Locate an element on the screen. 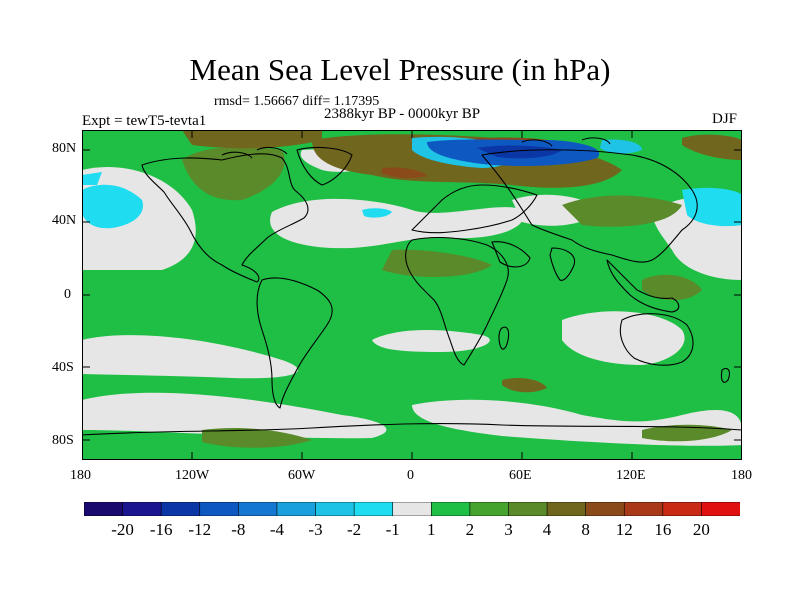 The height and width of the screenshot is (600, 800). lon-label-0: 0 is located at coordinates (410, 475).